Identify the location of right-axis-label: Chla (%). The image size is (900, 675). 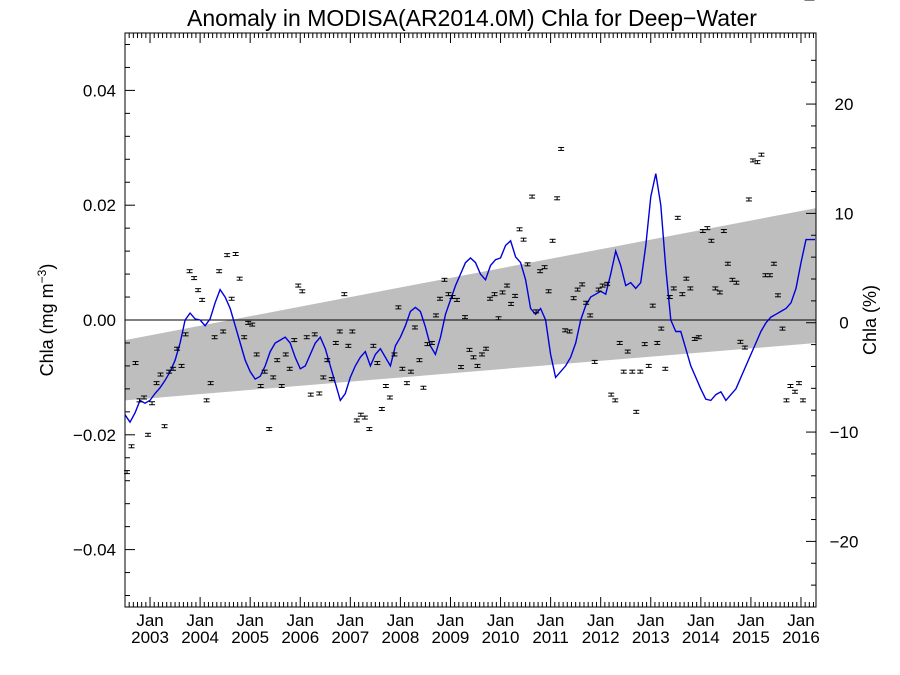
(870, 320).